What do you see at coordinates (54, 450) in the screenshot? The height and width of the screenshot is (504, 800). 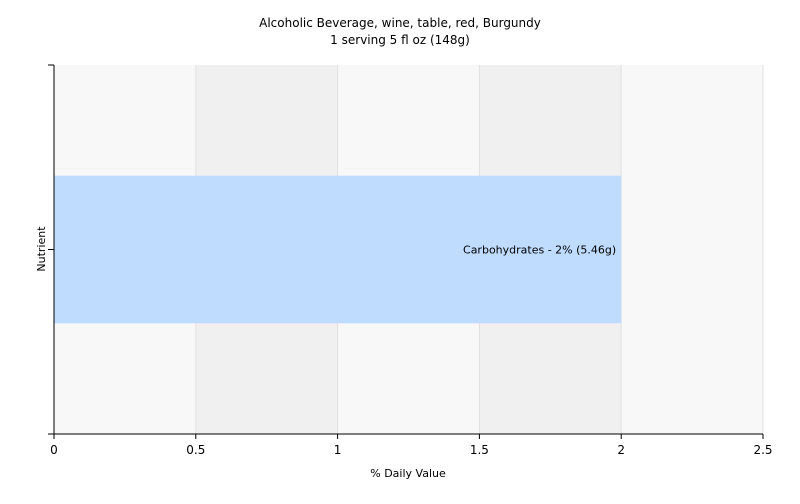 I see `x-tick-label-0: 0` at bounding box center [54, 450].